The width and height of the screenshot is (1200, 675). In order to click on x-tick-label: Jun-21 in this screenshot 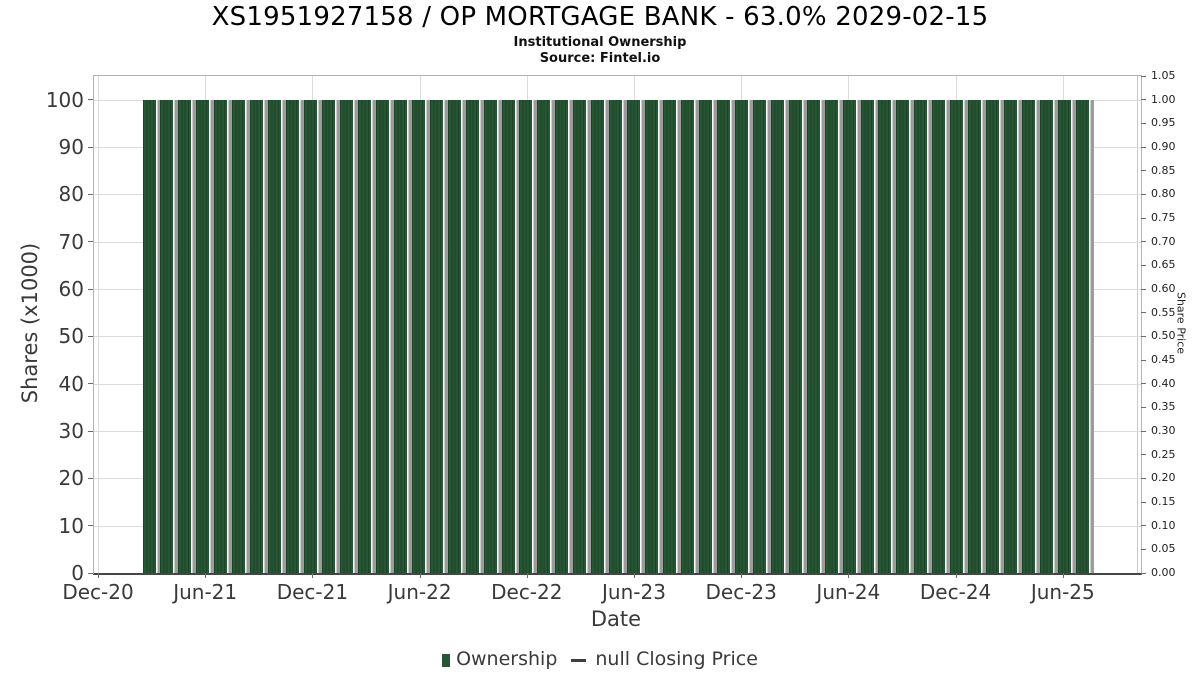, I will do `click(205, 592)`.